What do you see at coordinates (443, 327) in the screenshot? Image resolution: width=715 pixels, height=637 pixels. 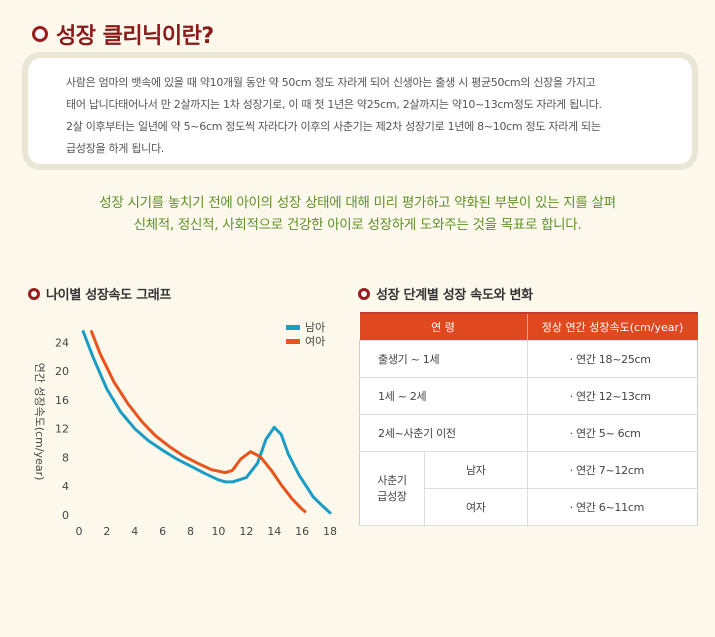 I see `table-header-age: 연 령` at bounding box center [443, 327].